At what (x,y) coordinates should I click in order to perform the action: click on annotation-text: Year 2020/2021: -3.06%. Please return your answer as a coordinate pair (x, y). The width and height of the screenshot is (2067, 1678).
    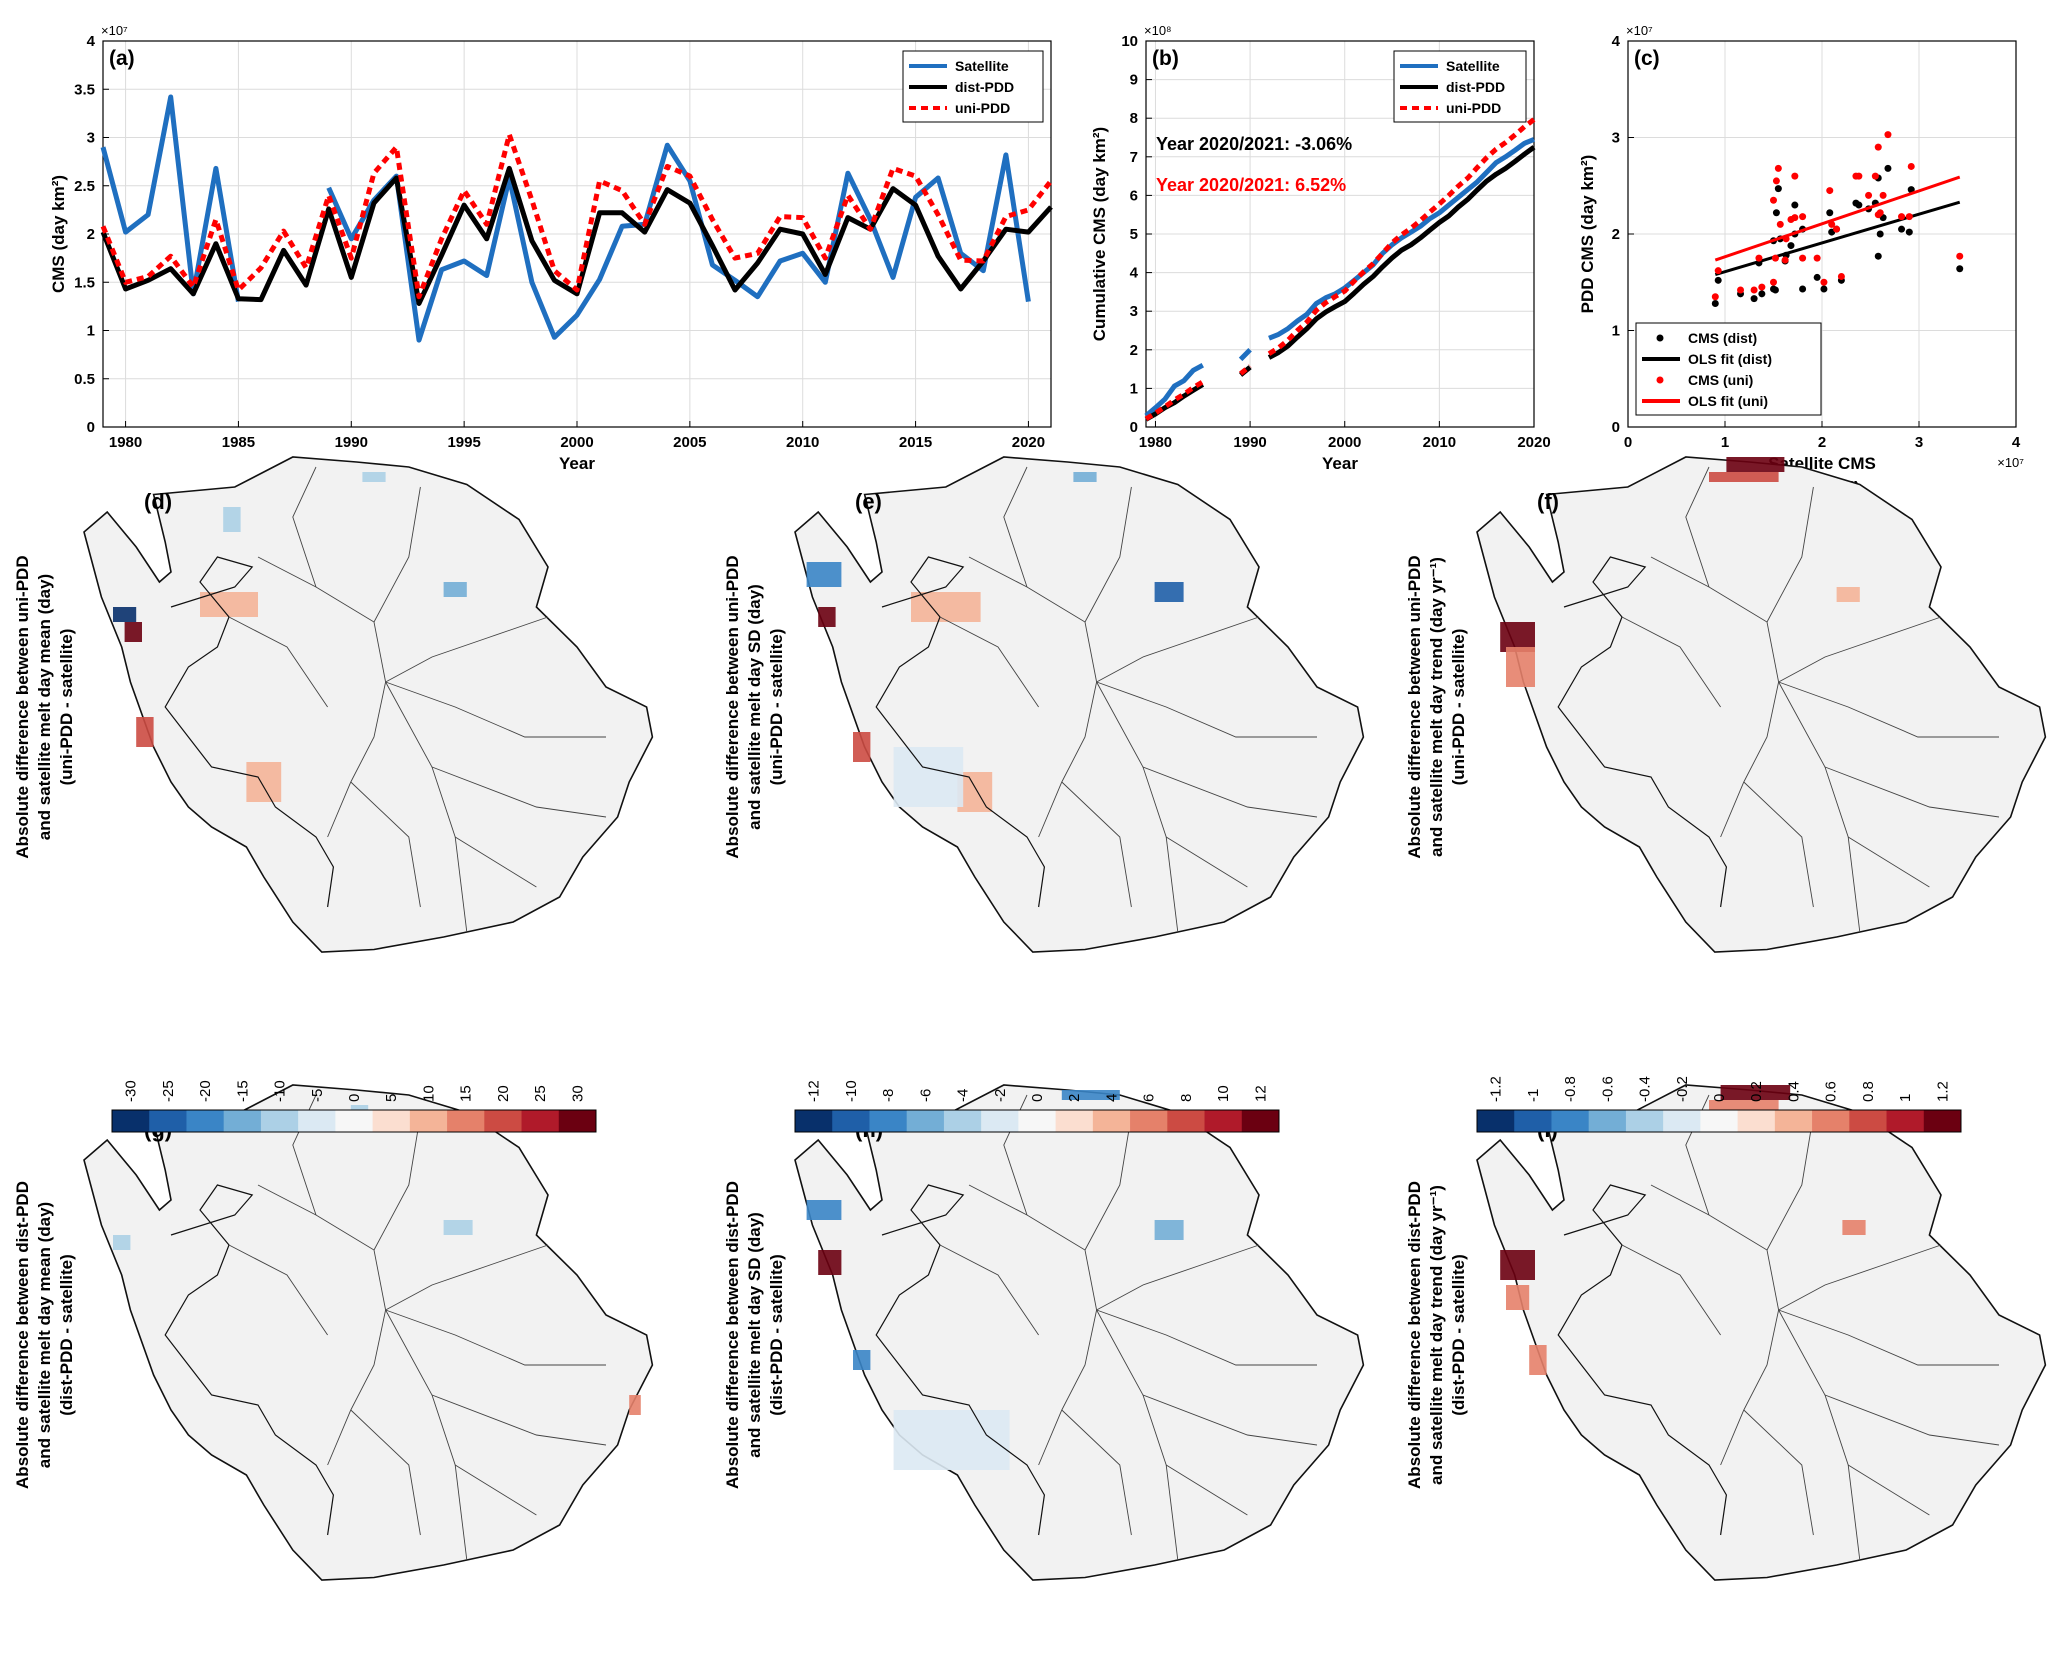
    Looking at the image, I should click on (1254, 144).